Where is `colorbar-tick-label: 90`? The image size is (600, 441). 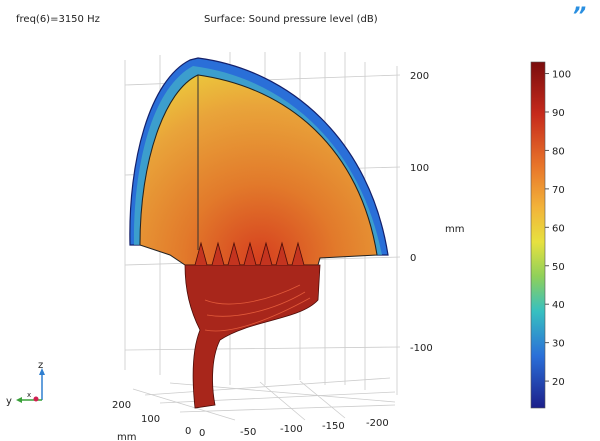 colorbar-tick-label: 90 is located at coordinates (558, 113).